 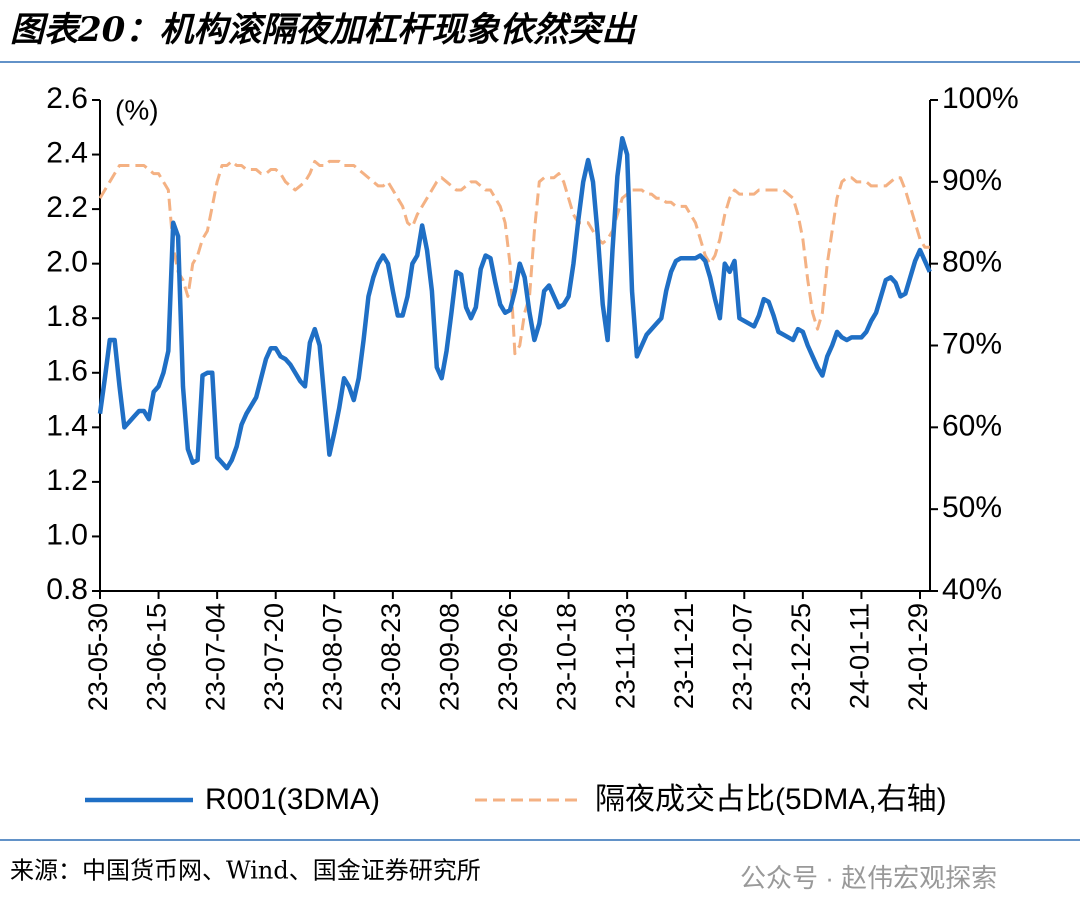 What do you see at coordinates (980, 98) in the screenshot?
I see `y2-tick-label: 100%` at bounding box center [980, 98].